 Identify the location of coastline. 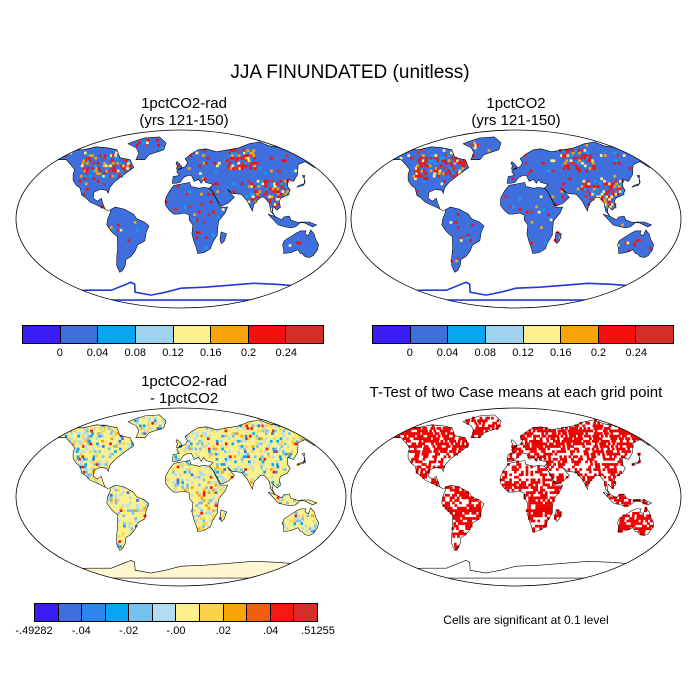
(90, 179).